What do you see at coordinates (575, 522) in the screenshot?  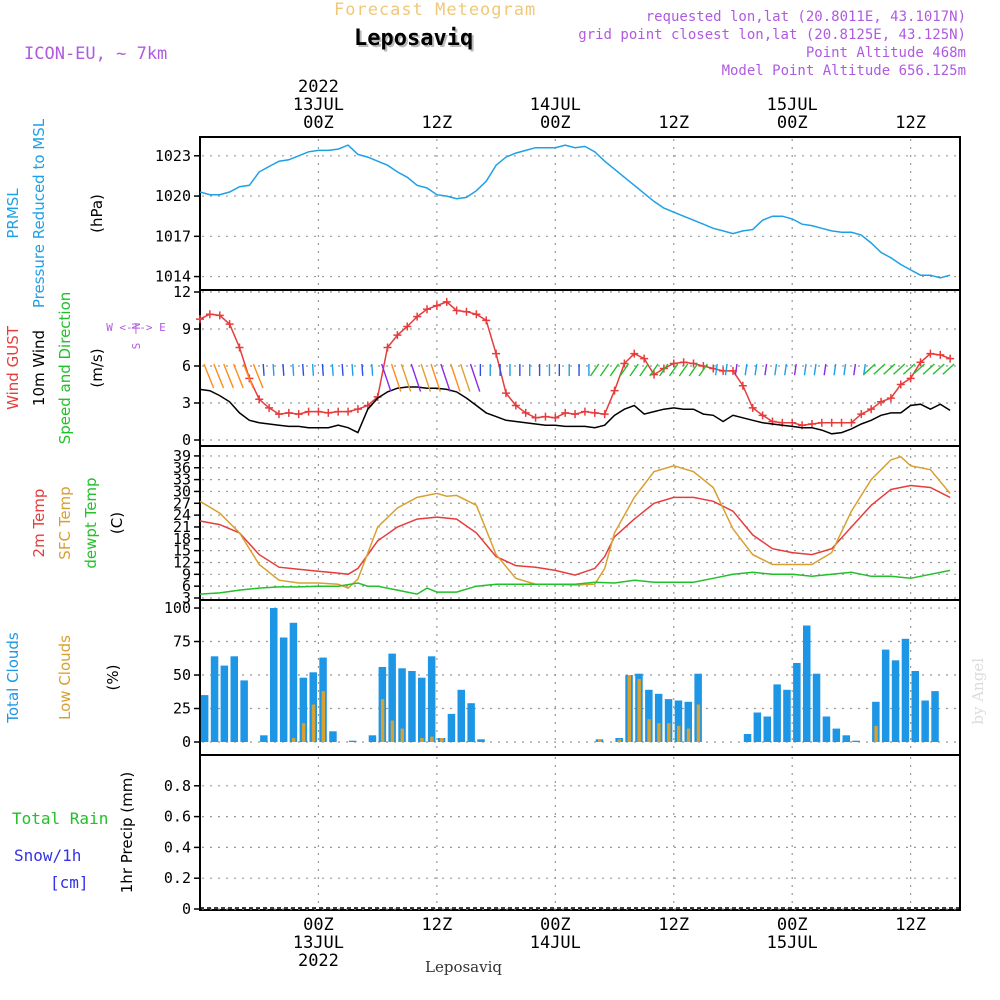 I see `sfc-series-line` at bounding box center [575, 522].